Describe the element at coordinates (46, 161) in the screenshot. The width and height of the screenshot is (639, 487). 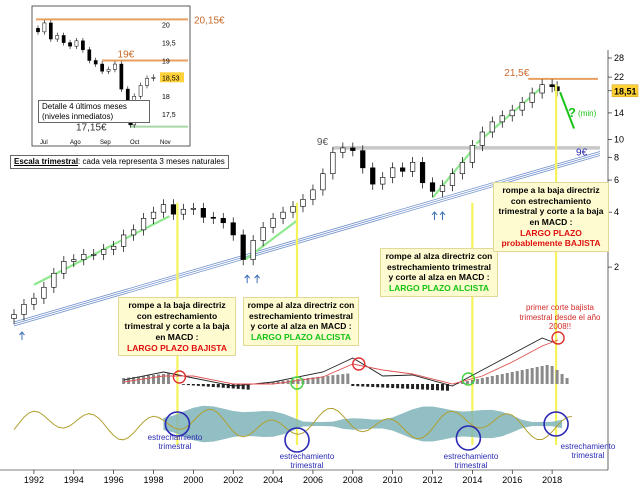
I see `scale-note-bold: Escala trimestral` at that location.